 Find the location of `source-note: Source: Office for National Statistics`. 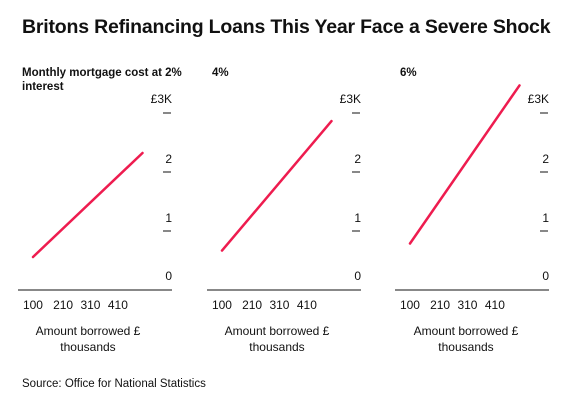

source-note: Source: Office for National Statistics is located at coordinates (114, 384).